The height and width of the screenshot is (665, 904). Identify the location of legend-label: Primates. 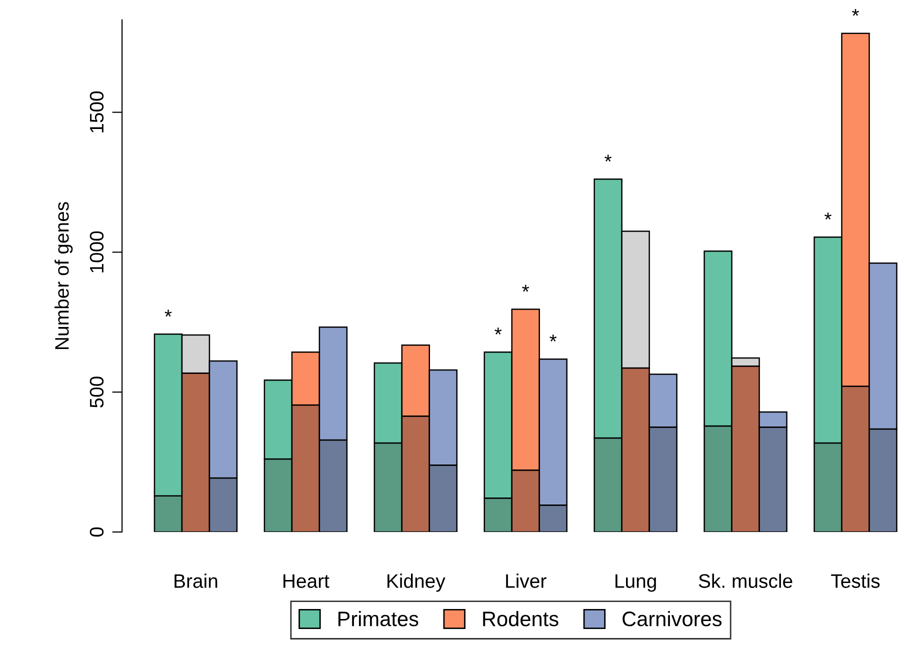
(378, 618).